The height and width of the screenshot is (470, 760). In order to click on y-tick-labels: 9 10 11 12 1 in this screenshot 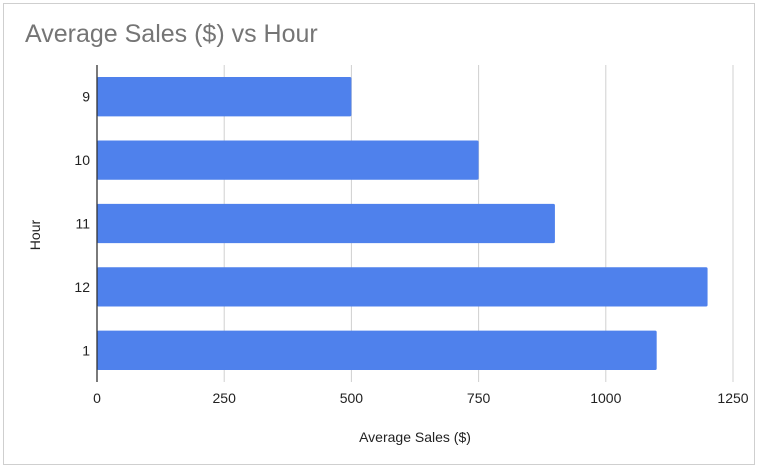, I will do `click(82, 224)`.